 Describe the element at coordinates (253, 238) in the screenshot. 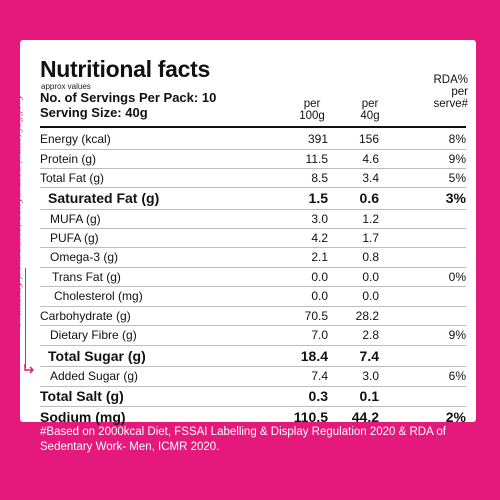

I see `table-row: PUFA (g) 4.2 1.7` at that location.